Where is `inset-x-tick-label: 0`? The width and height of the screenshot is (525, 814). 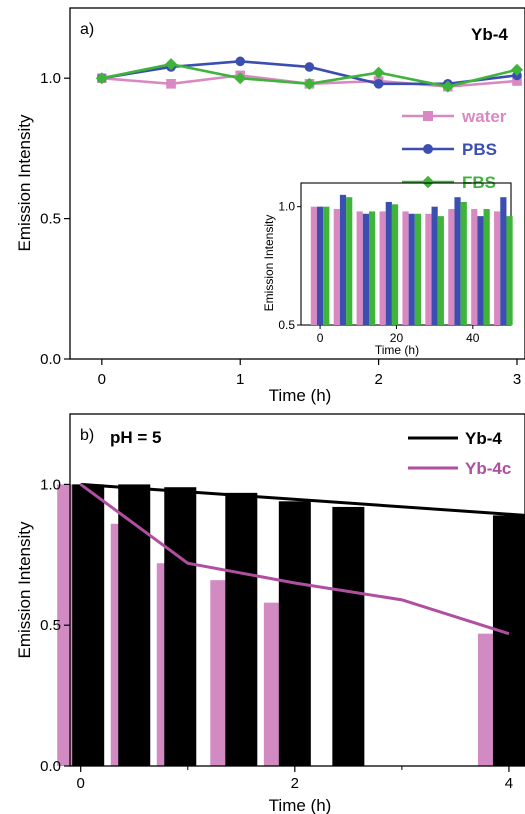 inset-x-tick-label: 0 is located at coordinates (320, 338).